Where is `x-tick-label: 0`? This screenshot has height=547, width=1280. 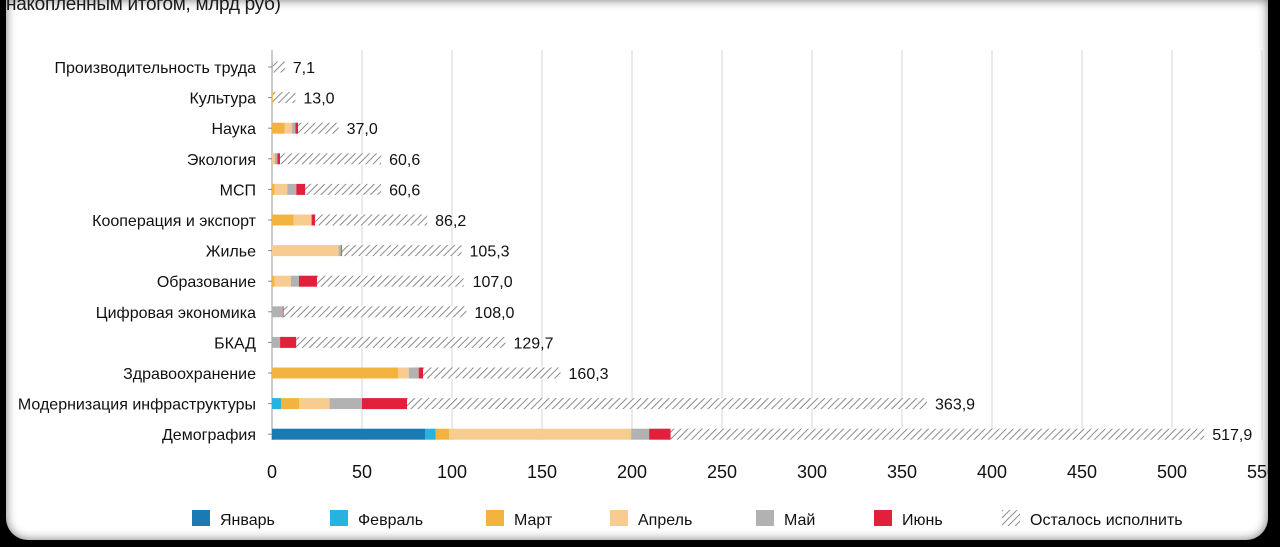
x-tick-label: 0 is located at coordinates (272, 472).